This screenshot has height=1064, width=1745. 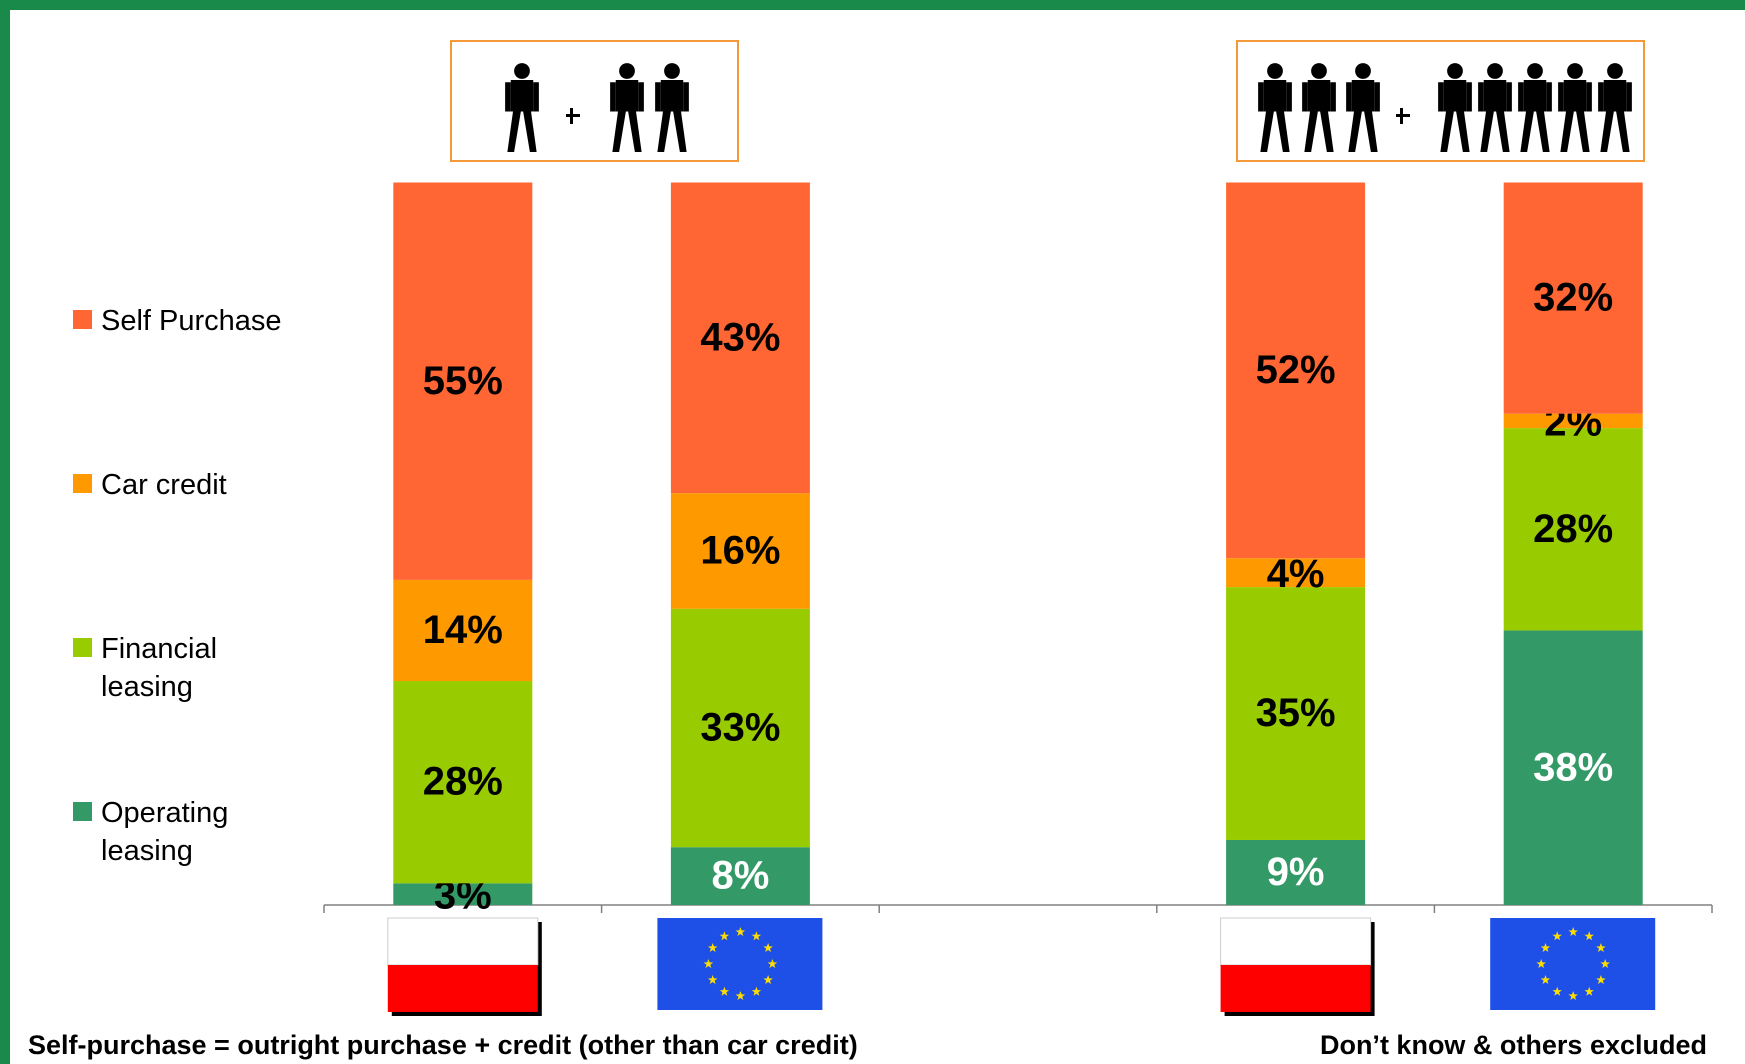 I want to click on data-label: 33%, so click(x=740, y=728).